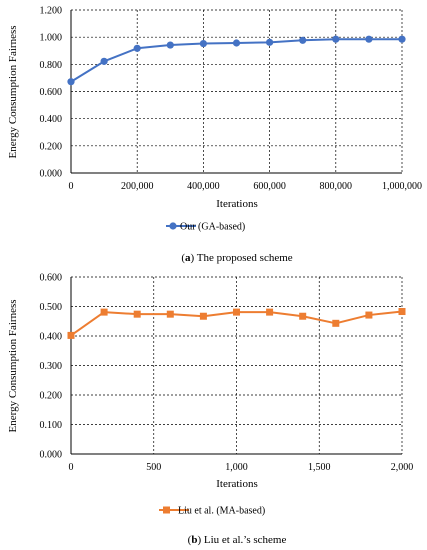 This screenshot has height=550, width=427. Describe the element at coordinates (246, 186) in the screenshot. I see `chart-a-x-tick-labels: 0 200,000 400,000 600,000 800,000 1,000,000` at that location.